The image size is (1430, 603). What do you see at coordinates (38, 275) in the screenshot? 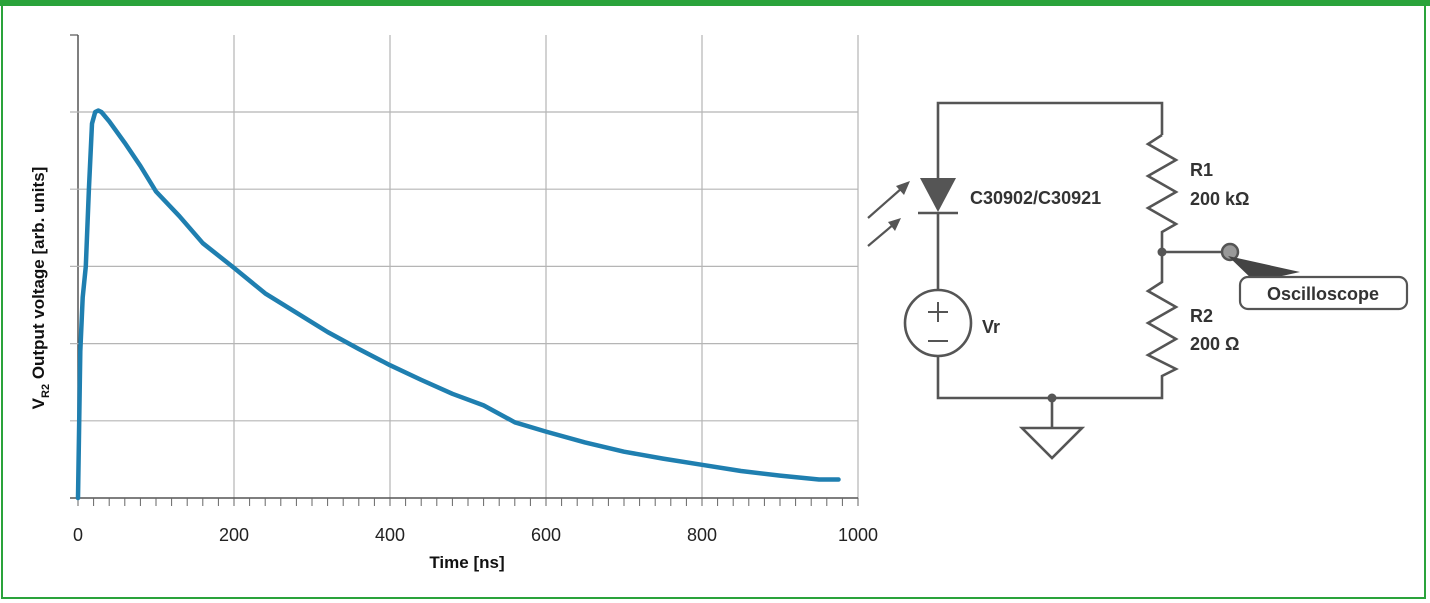
I see `y-axis-title-rest: Output voltage [arb. units]` at bounding box center [38, 275].